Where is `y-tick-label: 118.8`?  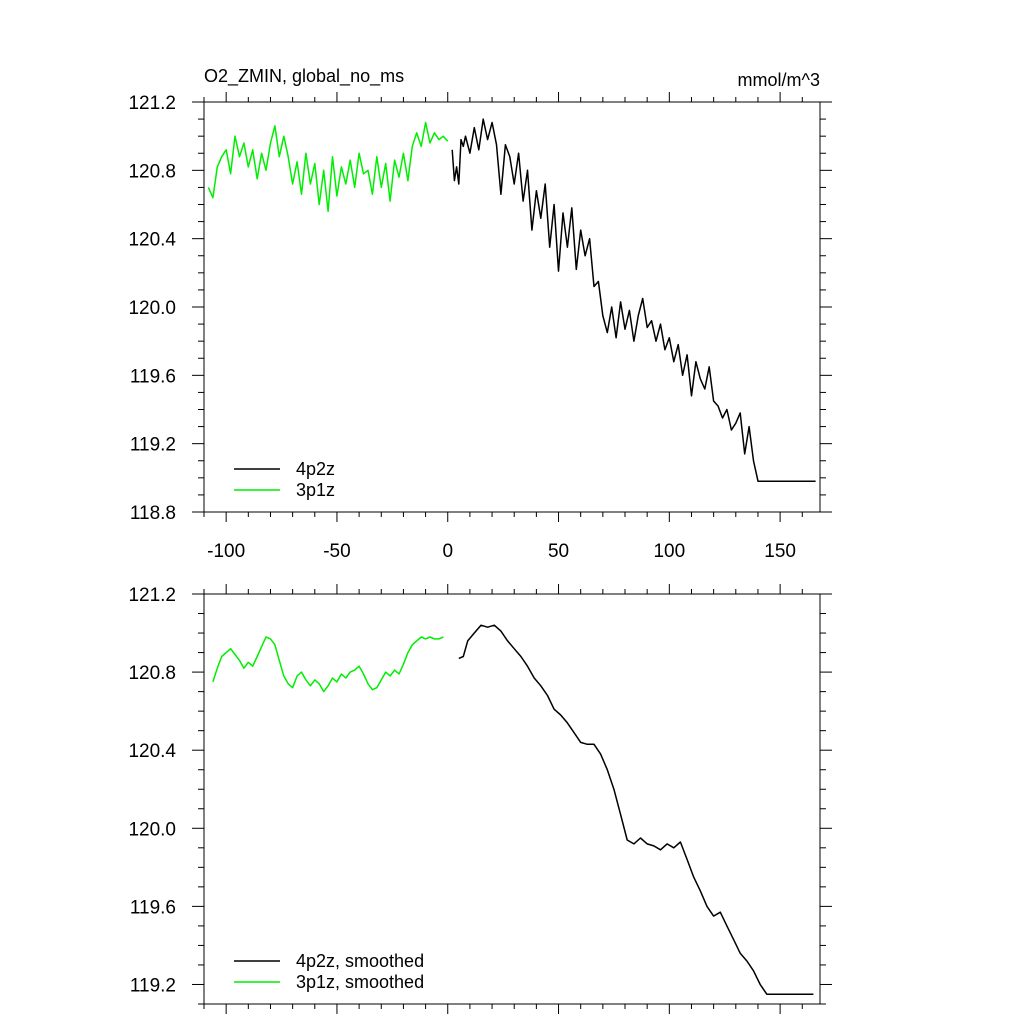 y-tick-label: 118.8 is located at coordinates (153, 513).